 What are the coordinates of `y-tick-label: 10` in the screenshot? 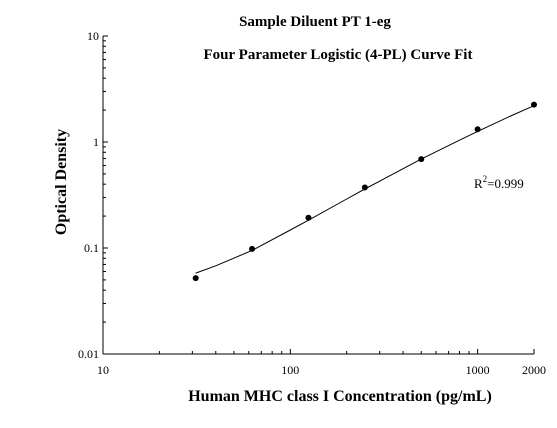 It's located at (93, 36).